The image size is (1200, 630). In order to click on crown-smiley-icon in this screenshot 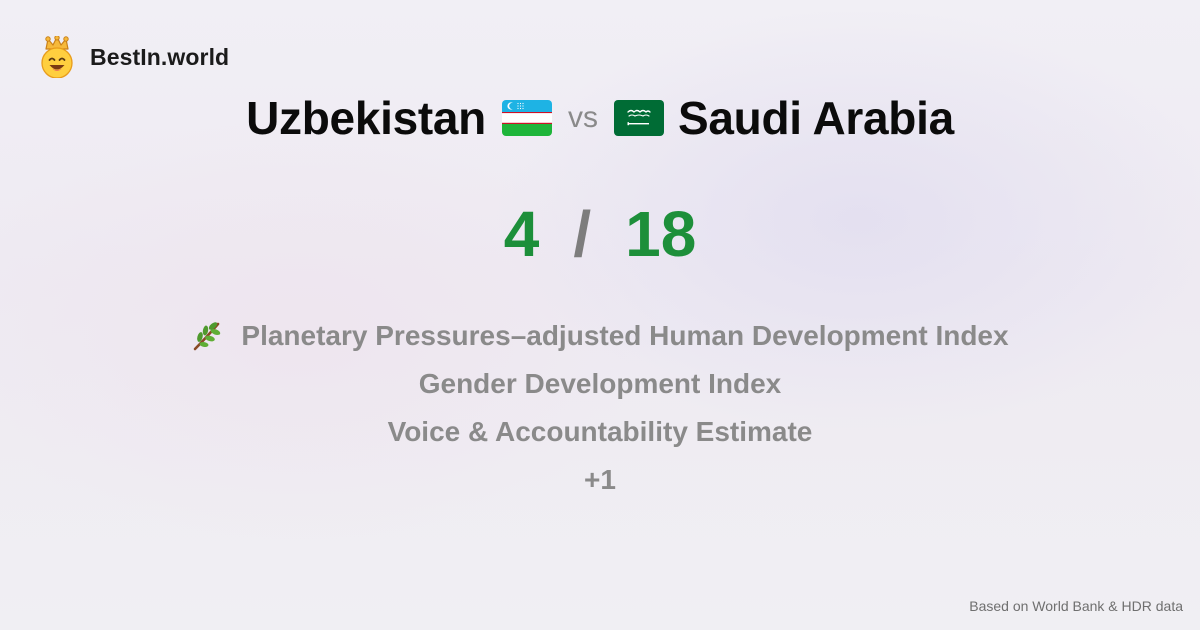, I will do `click(57, 57)`.